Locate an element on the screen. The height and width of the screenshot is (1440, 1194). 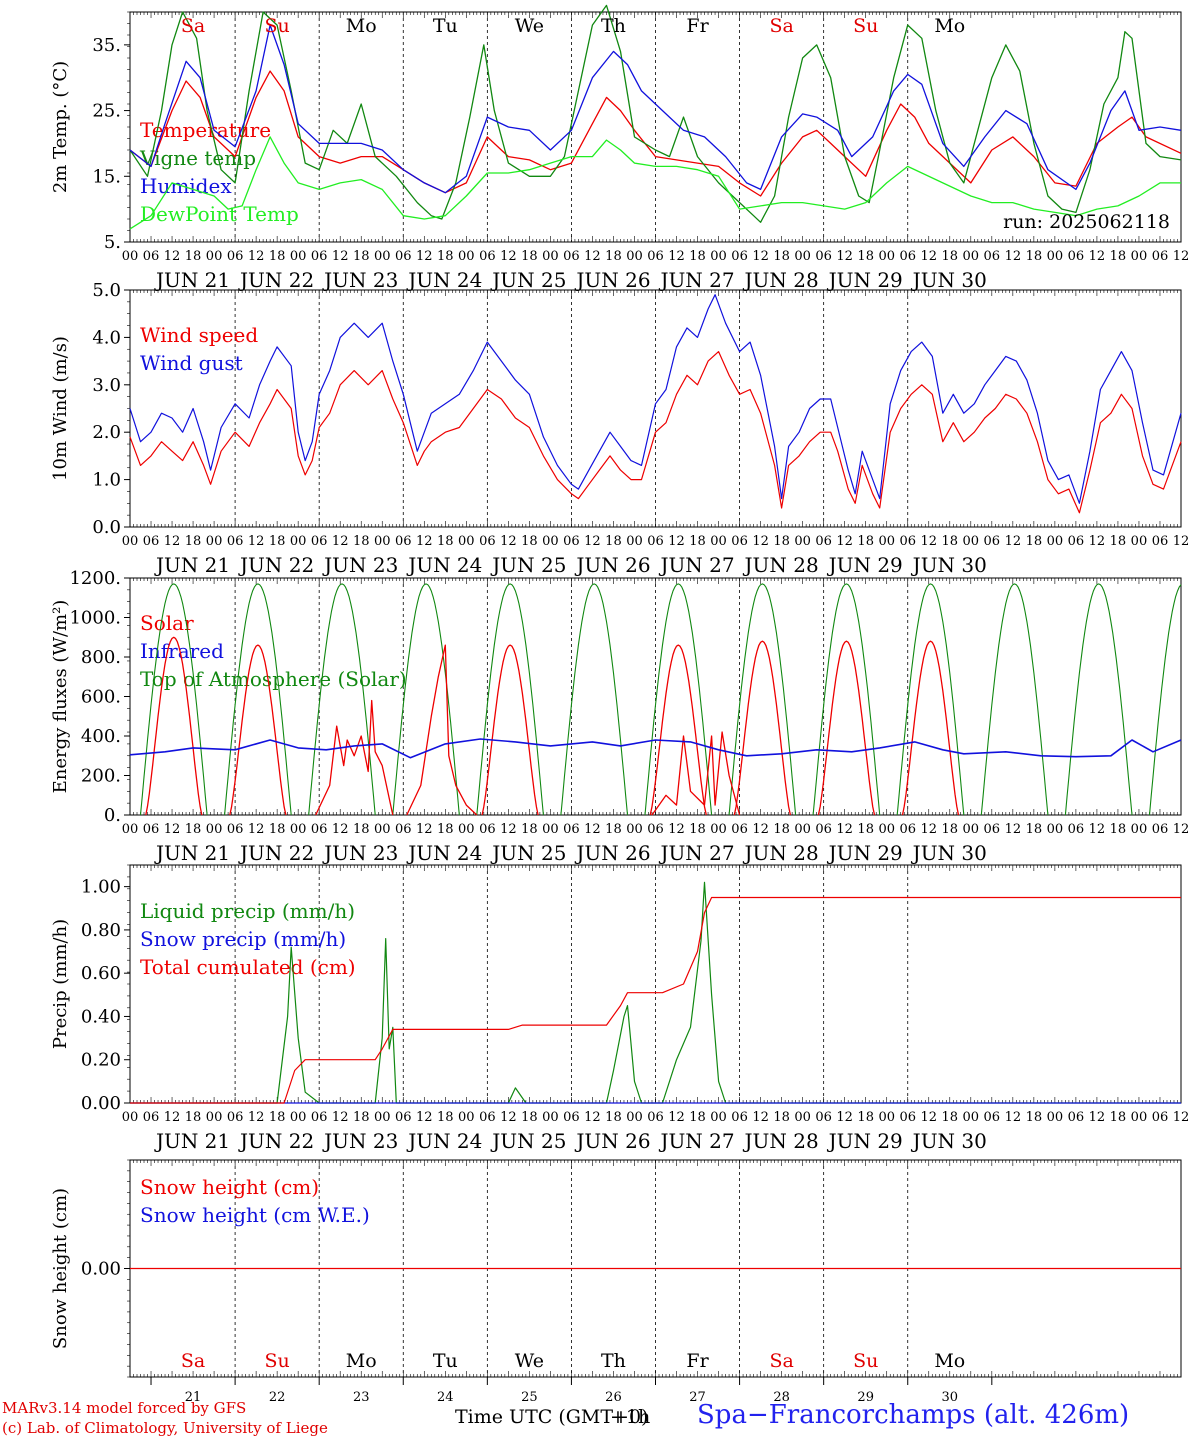
day-number-label: 29 is located at coordinates (865, 1397).